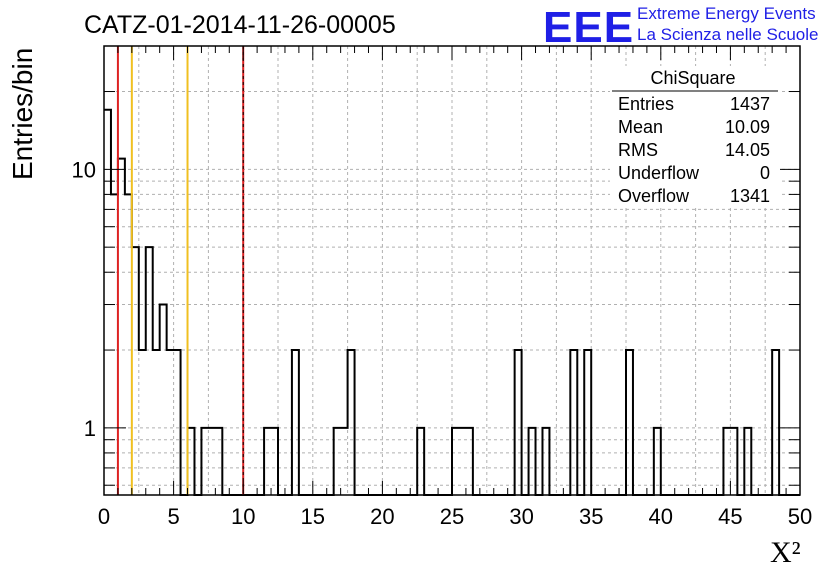 This screenshot has height=572, width=836. I want to click on y-tick-label: 1, so click(90, 428).